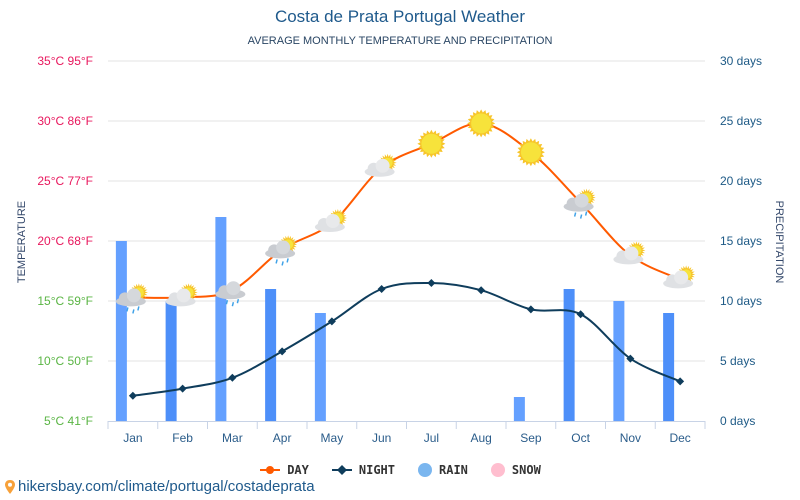  Describe the element at coordinates (526, 470) in the screenshot. I see `legend-label-snow: SNOW` at that location.